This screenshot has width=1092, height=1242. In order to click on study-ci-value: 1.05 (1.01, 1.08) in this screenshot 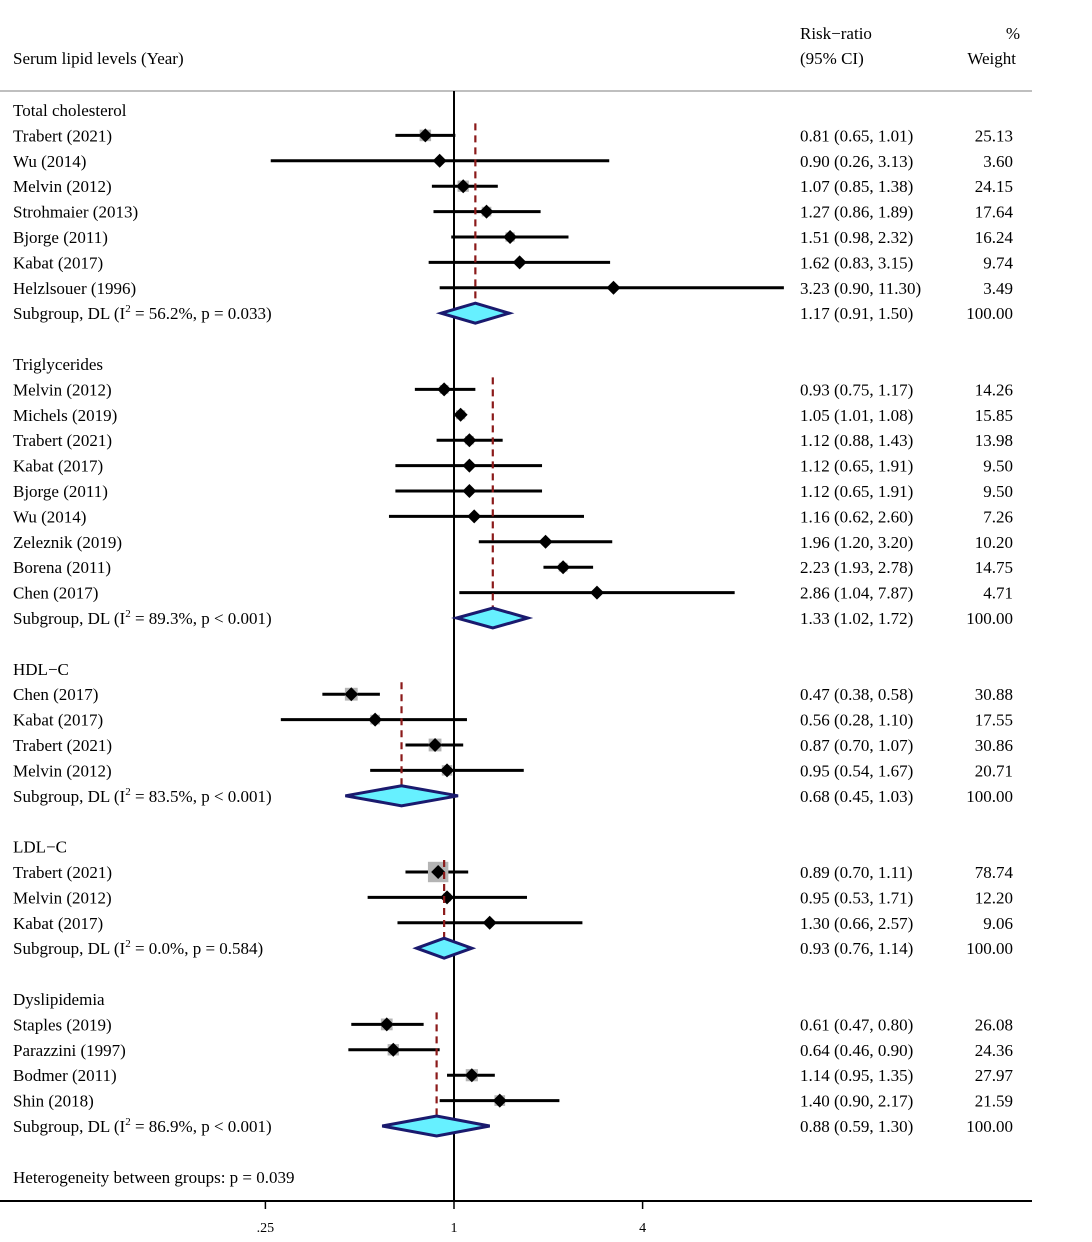, I will do `click(856, 415)`.